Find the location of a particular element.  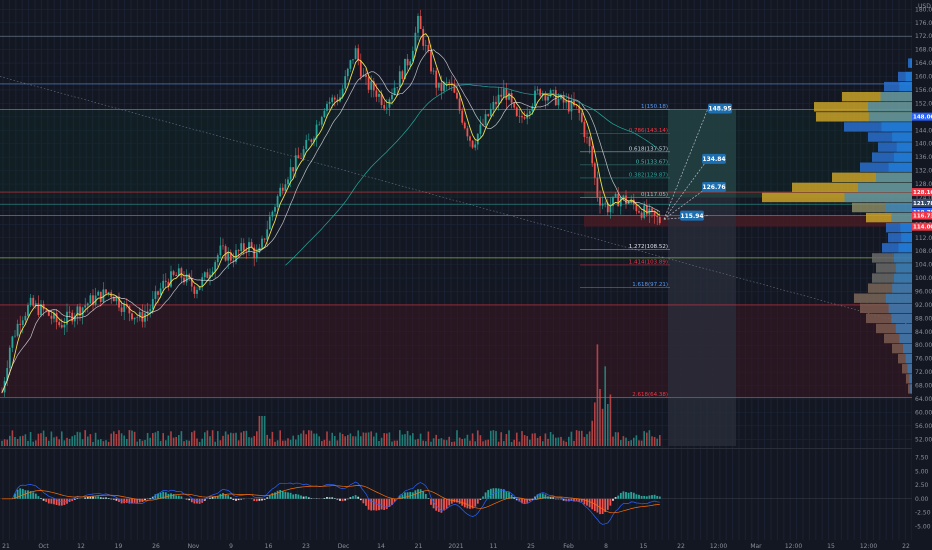

target-box is located at coordinates (692, 215).